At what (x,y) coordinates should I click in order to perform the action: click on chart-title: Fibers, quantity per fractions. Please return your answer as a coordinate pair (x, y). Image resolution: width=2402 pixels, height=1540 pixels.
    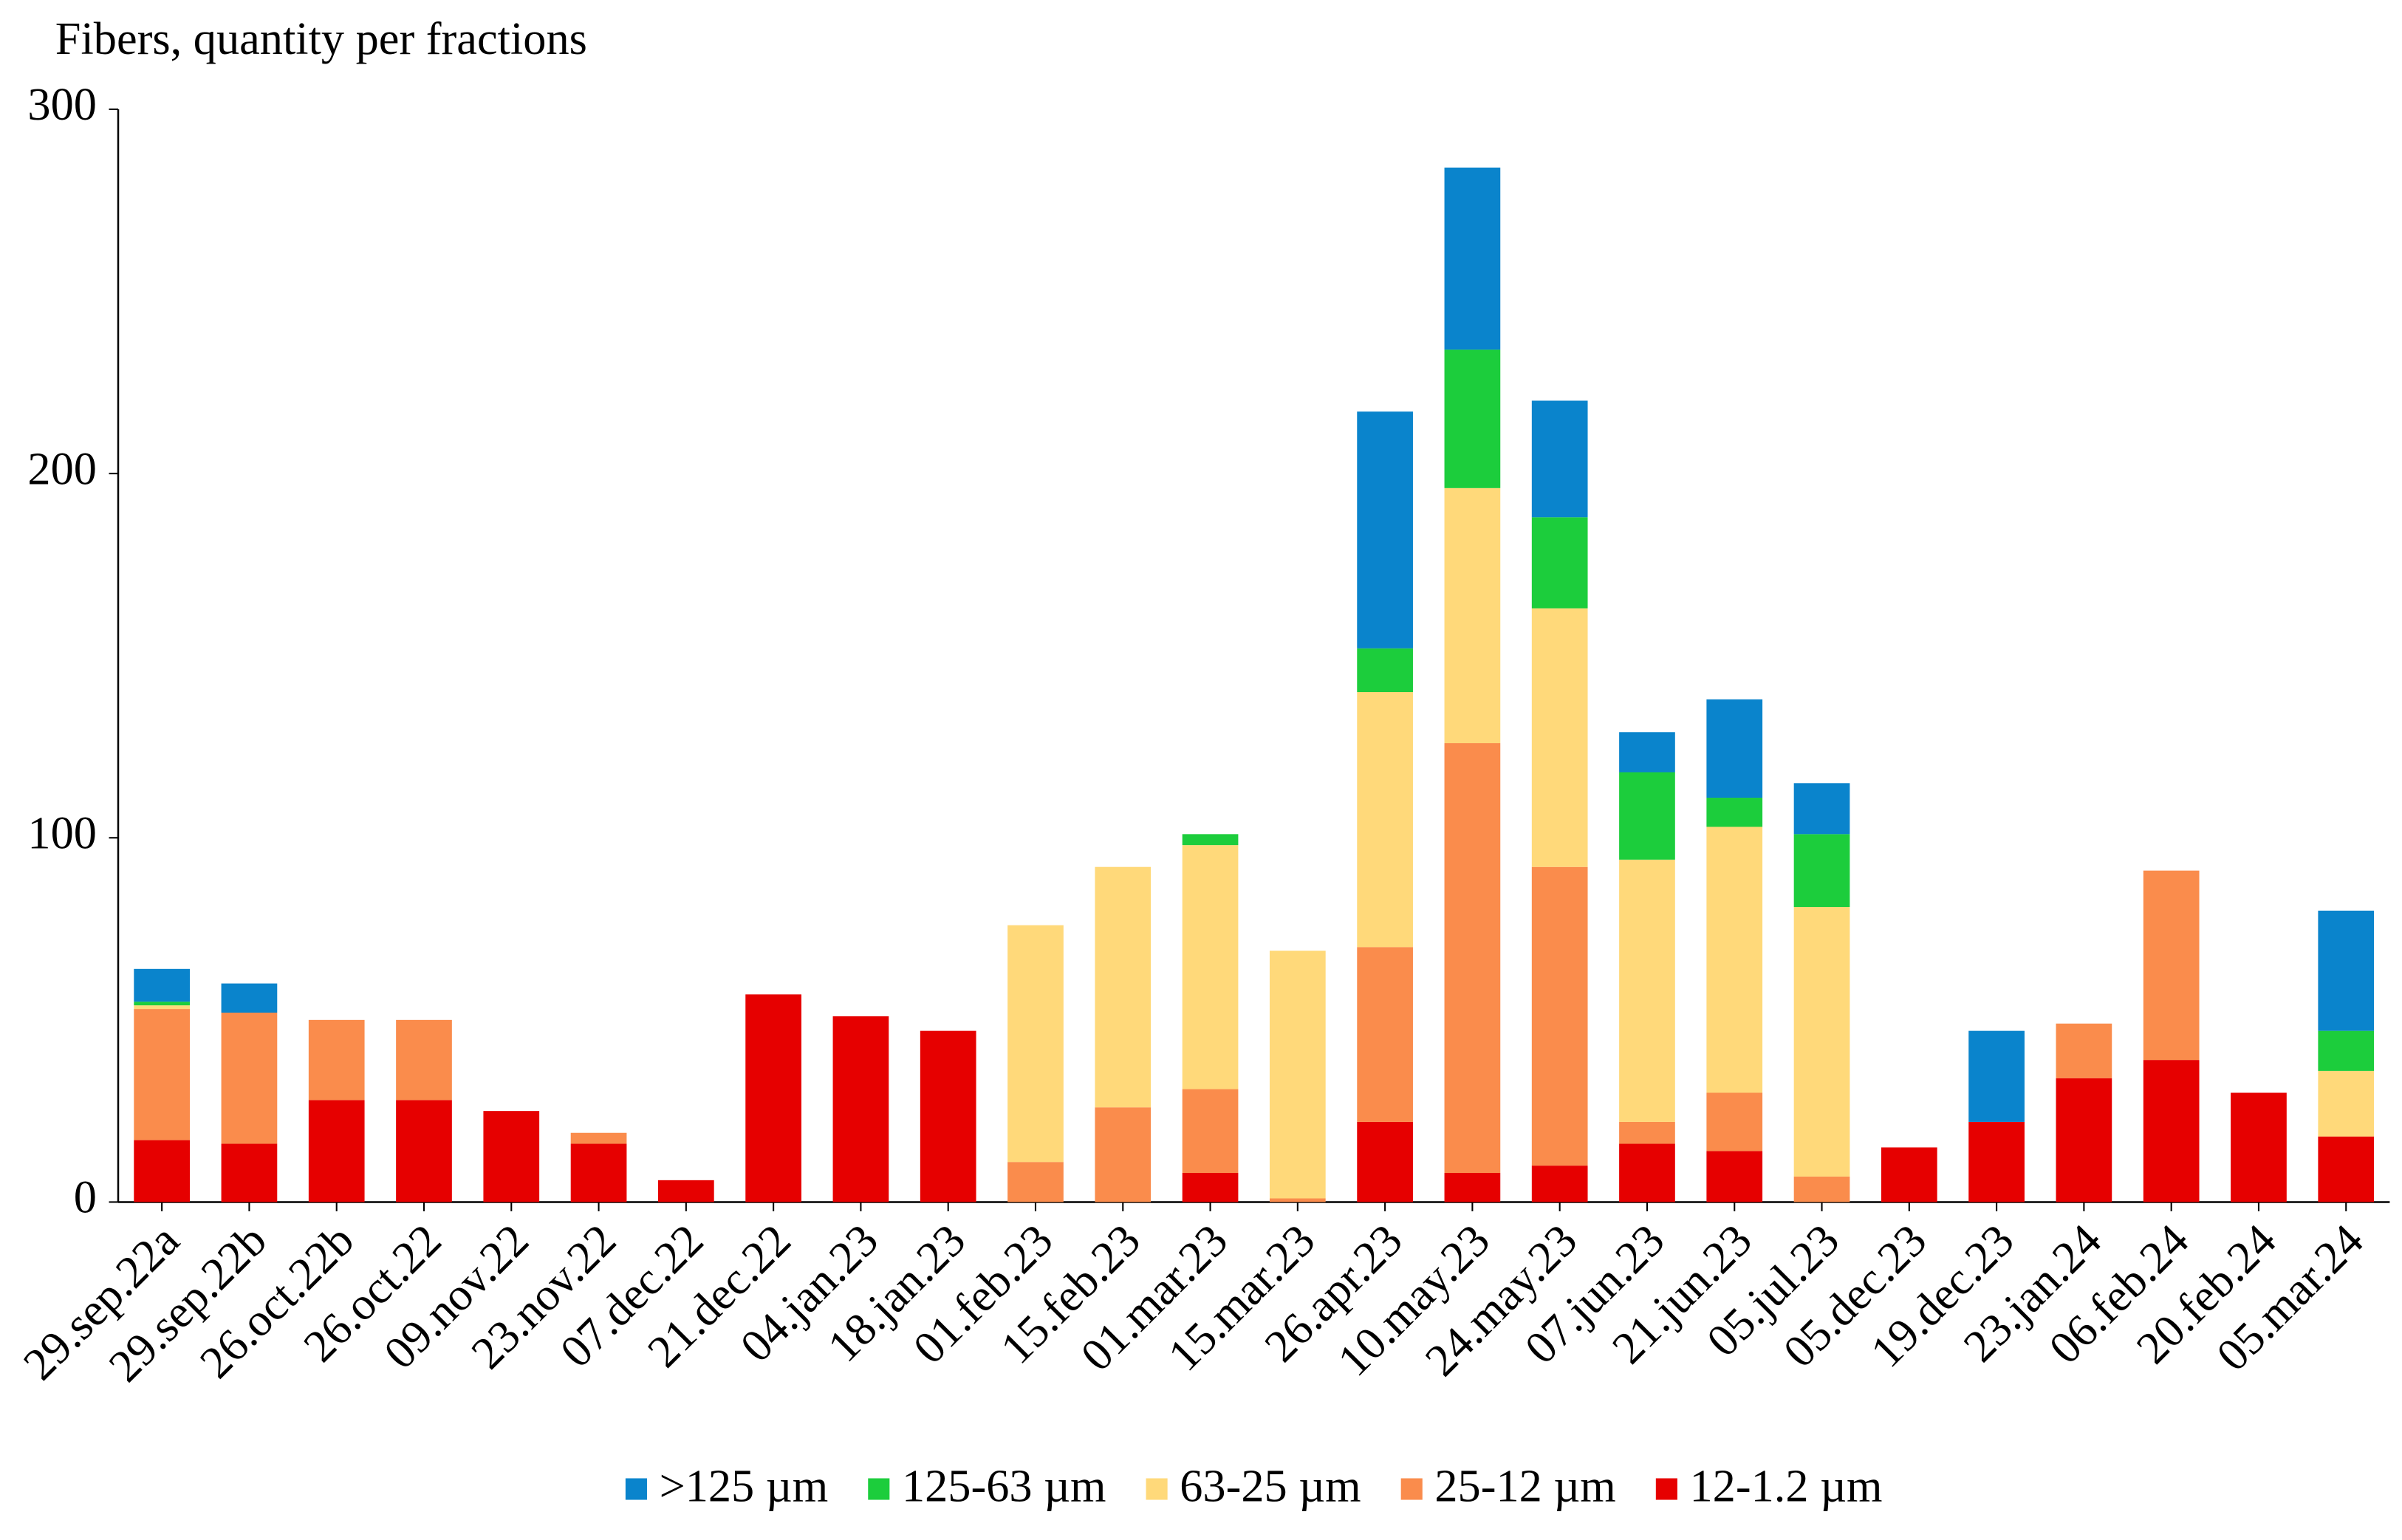
    Looking at the image, I should click on (321, 38).